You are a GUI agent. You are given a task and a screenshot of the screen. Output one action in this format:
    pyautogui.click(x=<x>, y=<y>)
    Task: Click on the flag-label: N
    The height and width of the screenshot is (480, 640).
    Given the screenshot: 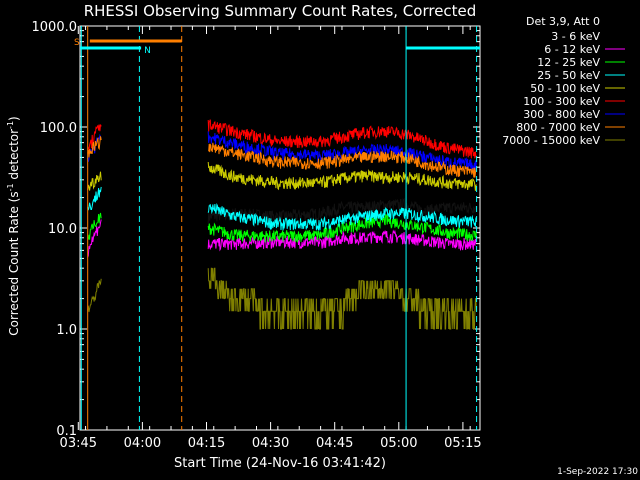 What is the action you would take?
    pyautogui.click(x=147, y=51)
    